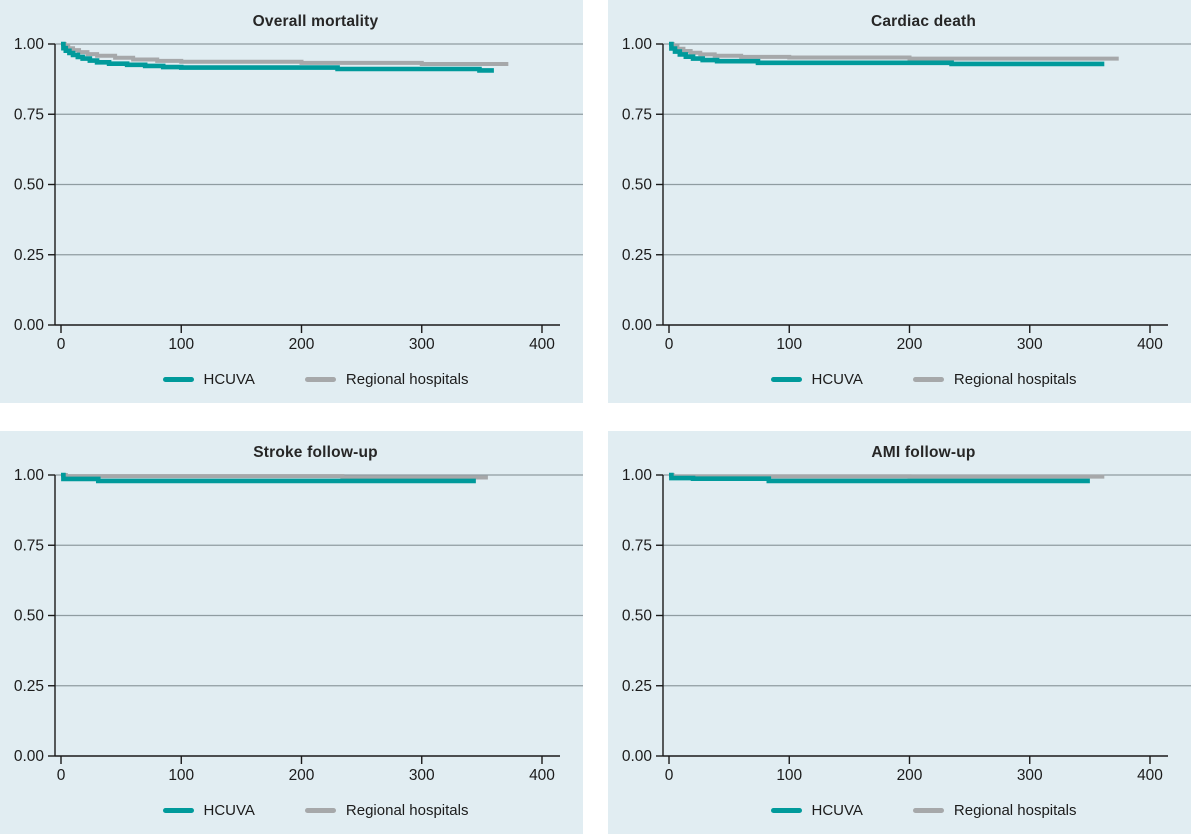 This screenshot has width=1191, height=834. I want to click on panel-title: AMI follow-up, so click(923, 452).